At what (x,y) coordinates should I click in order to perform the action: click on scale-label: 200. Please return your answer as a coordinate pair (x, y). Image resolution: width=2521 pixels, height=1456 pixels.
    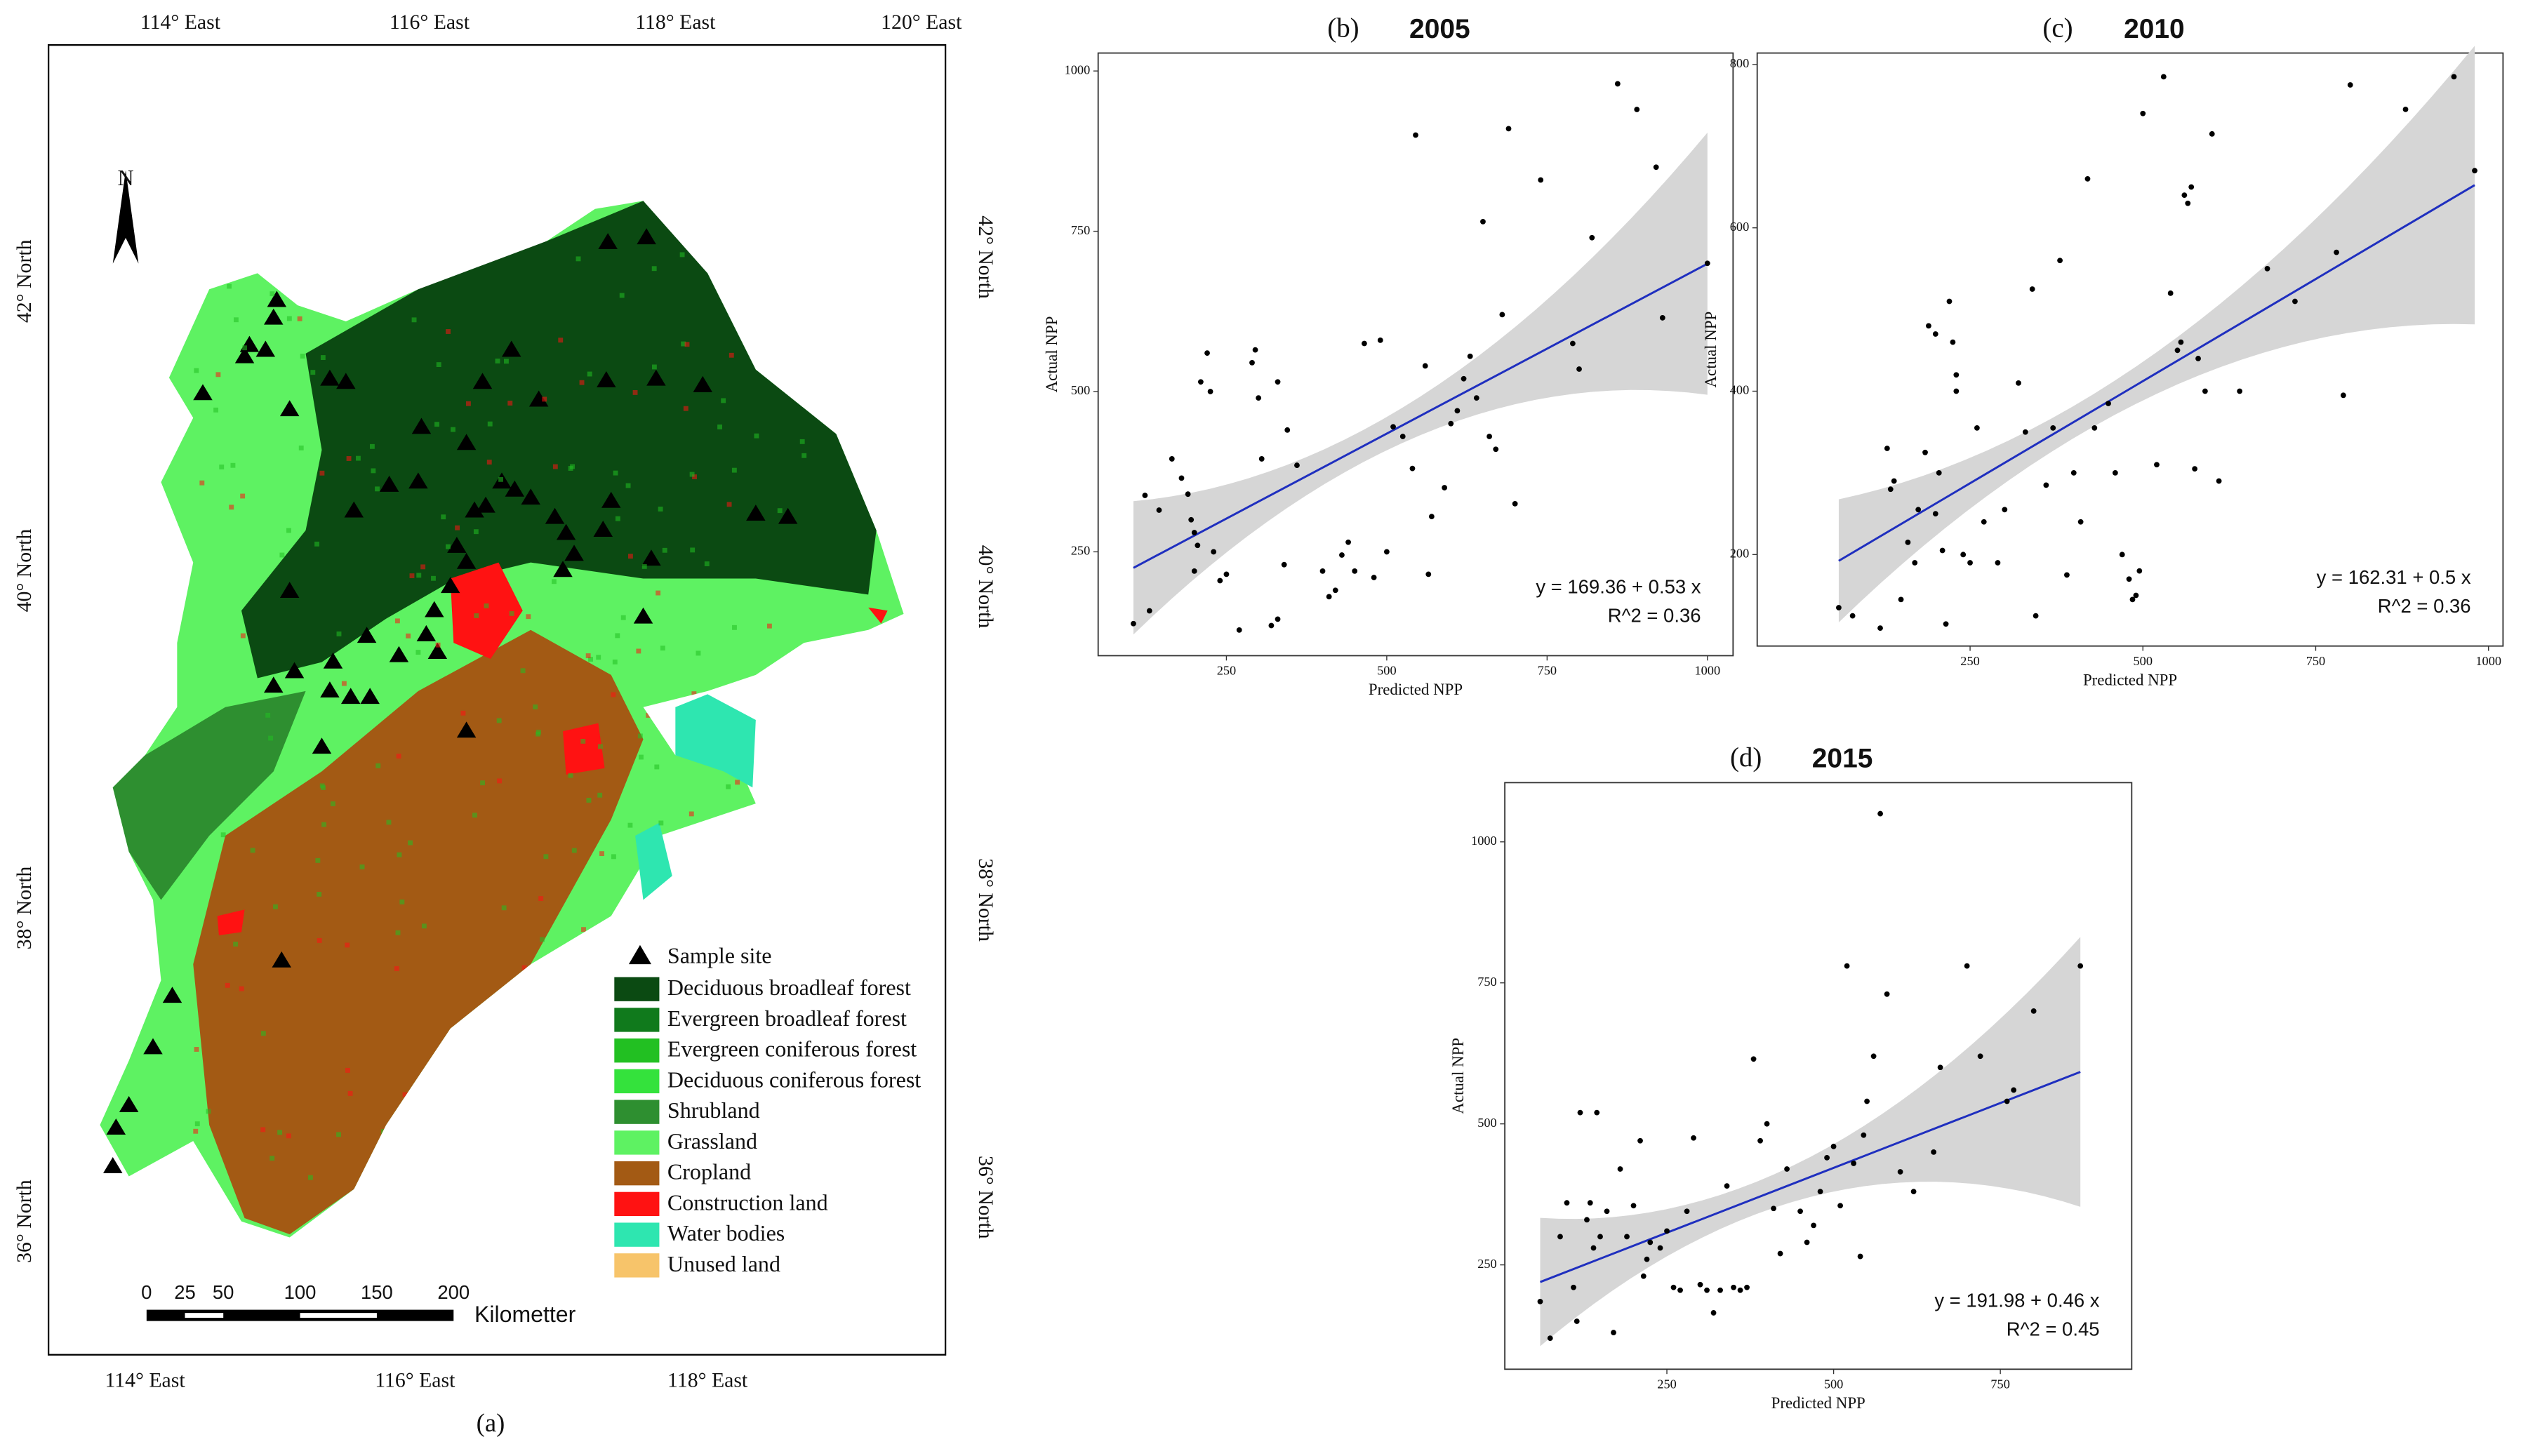
    Looking at the image, I should click on (453, 1292).